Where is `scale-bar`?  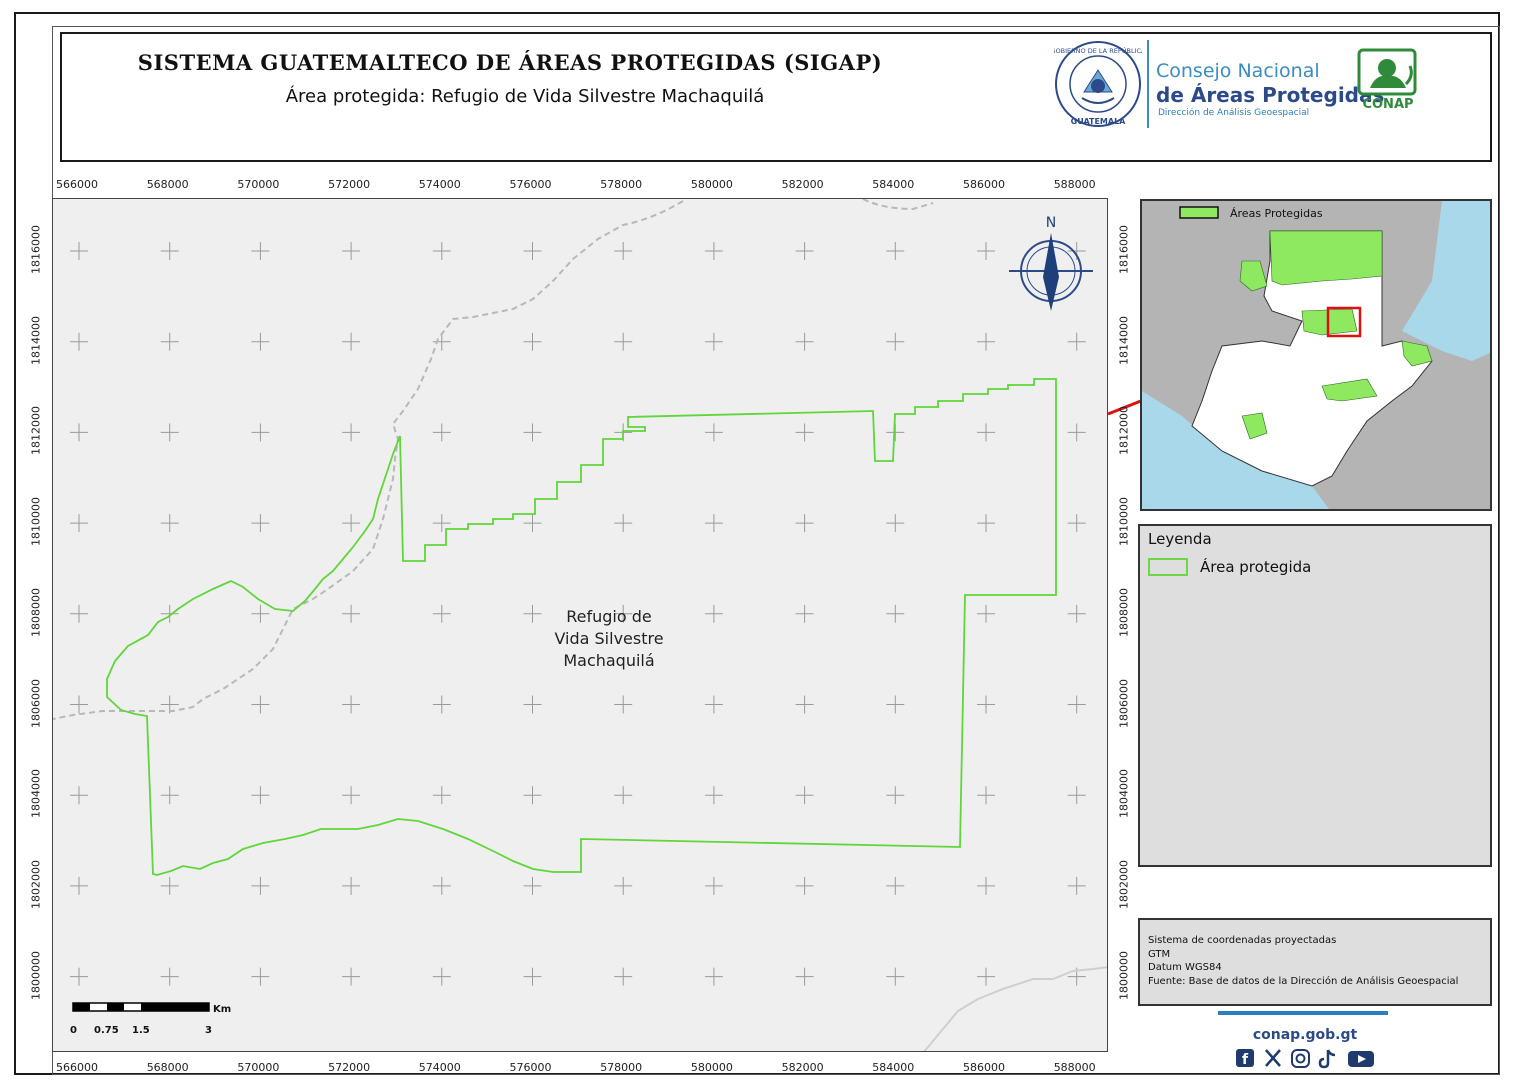 scale-bar is located at coordinates (141, 1007).